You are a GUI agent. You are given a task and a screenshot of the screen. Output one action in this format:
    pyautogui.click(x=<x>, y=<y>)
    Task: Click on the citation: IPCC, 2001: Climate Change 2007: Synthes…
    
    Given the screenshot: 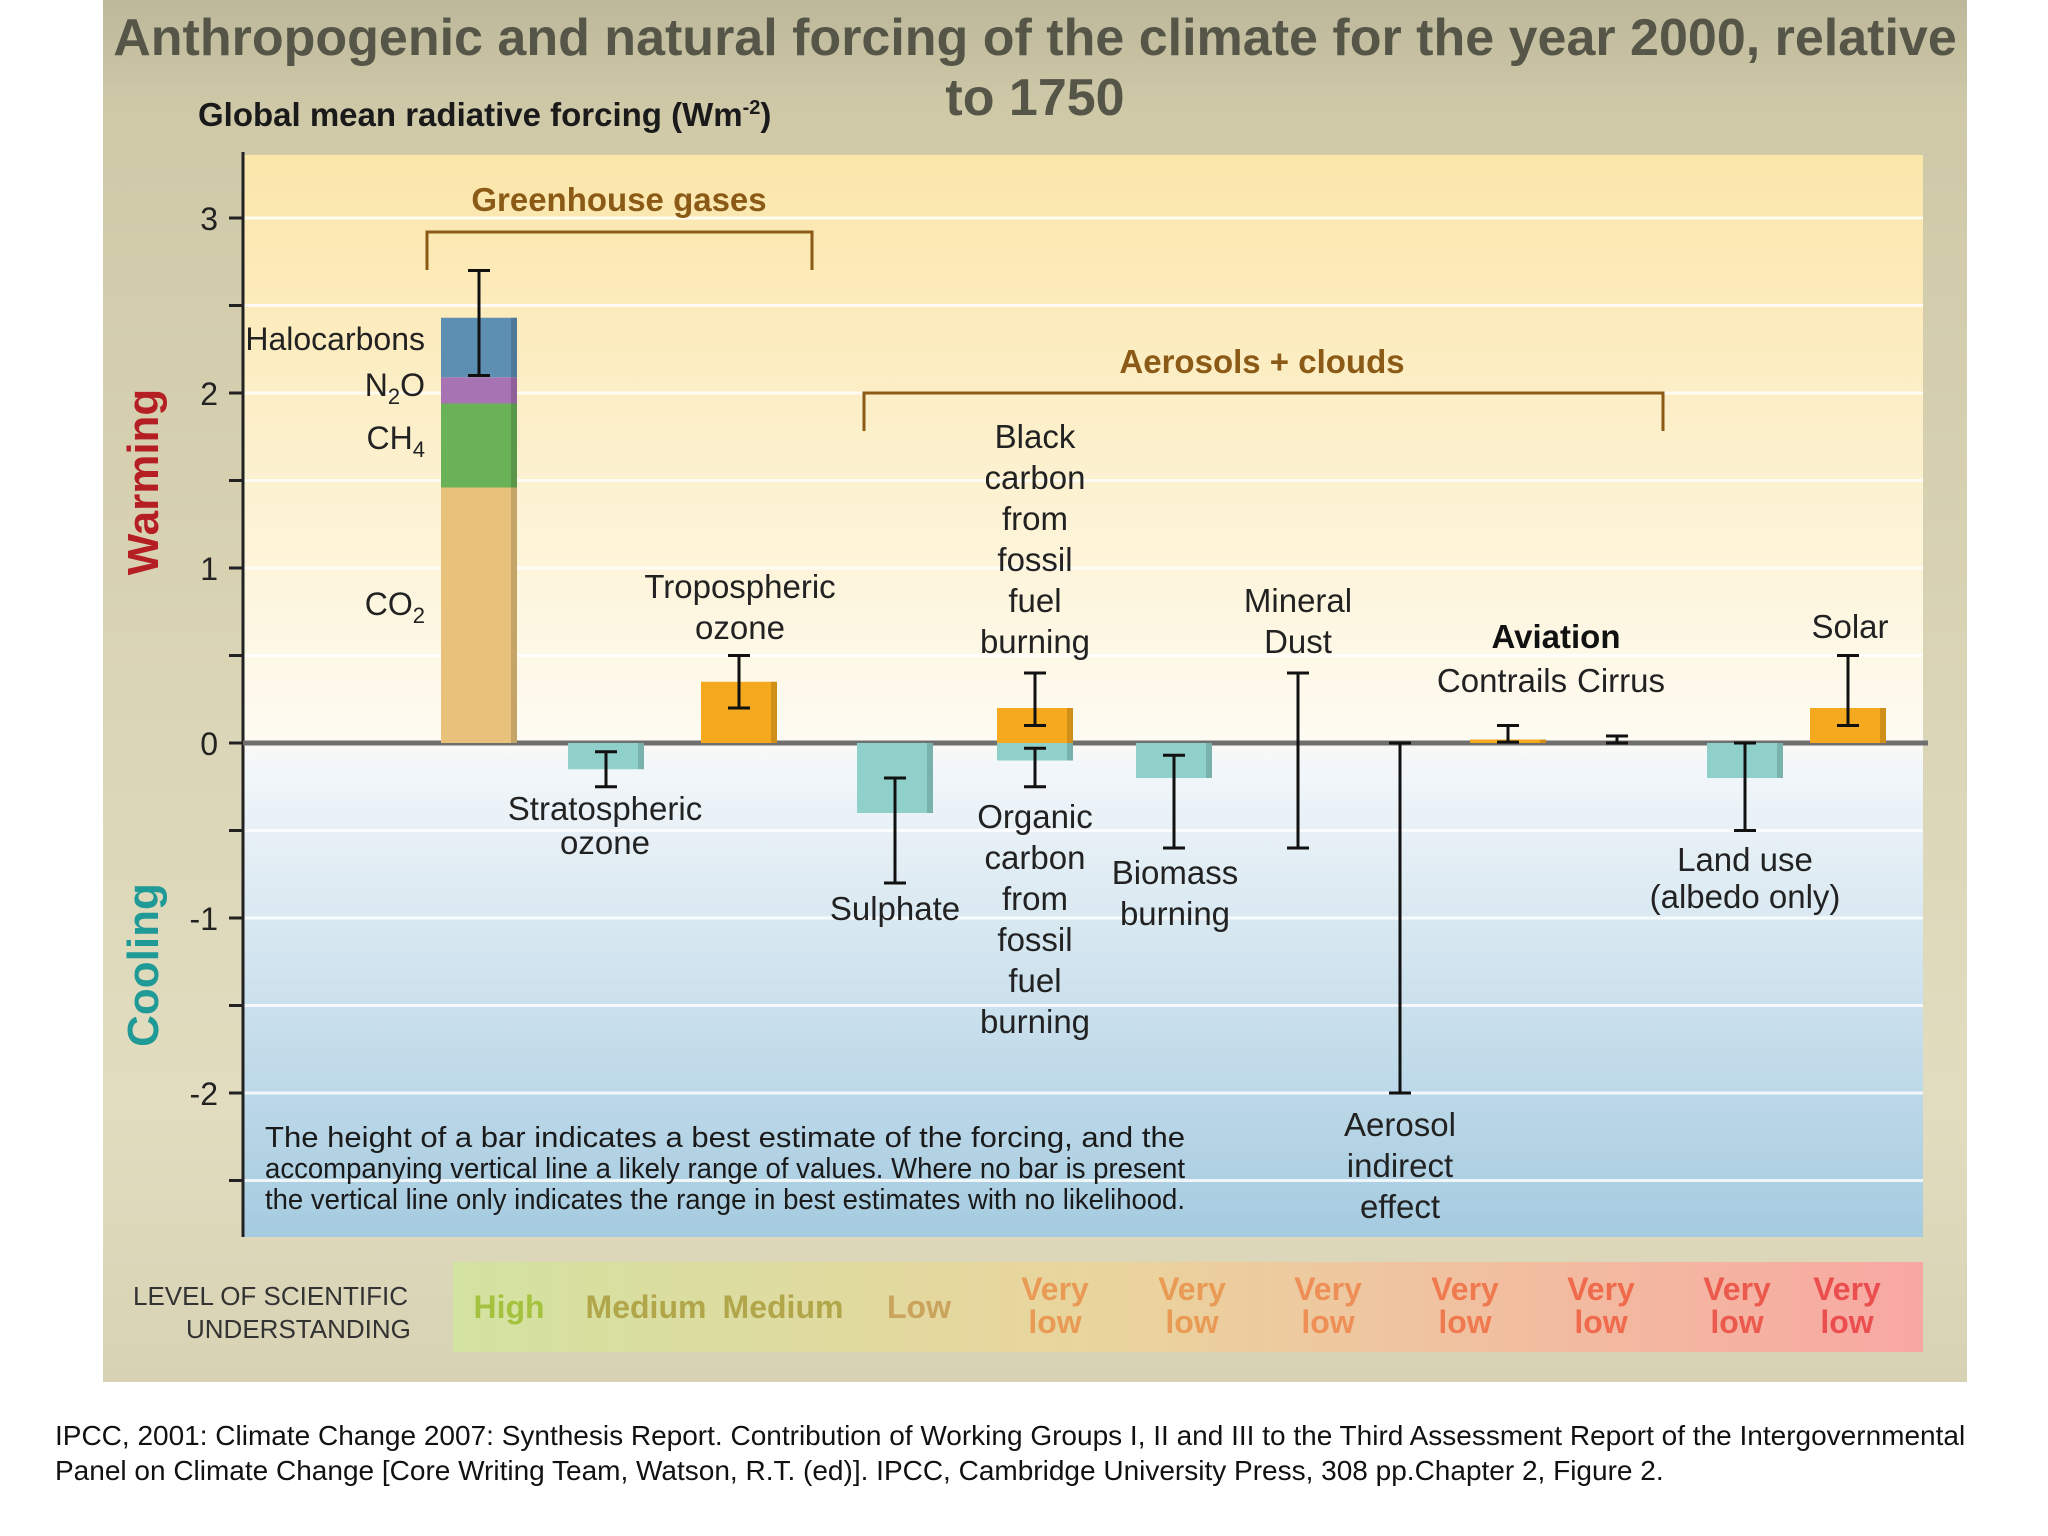 What is the action you would take?
    pyautogui.click(x=1035, y=1453)
    